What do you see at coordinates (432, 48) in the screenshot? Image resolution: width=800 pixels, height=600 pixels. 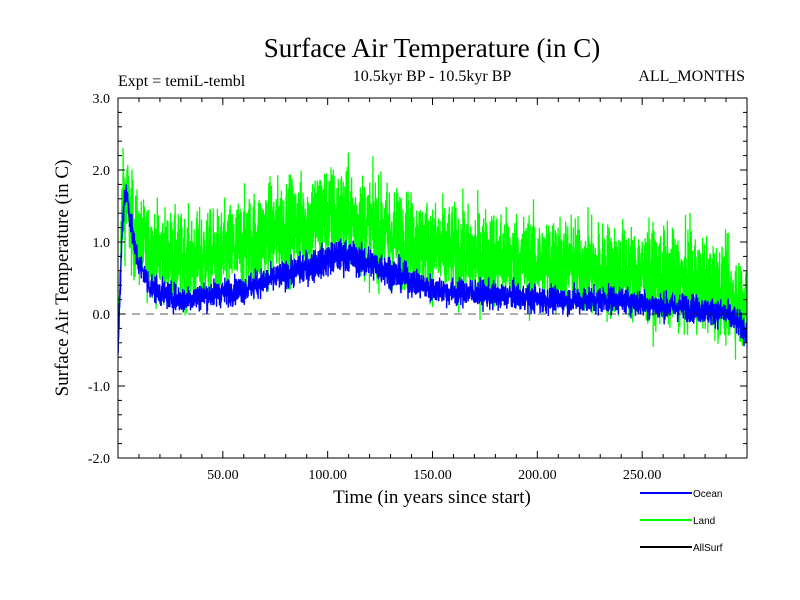 I see `chart-title: Surface Air Temperature (in C)` at bounding box center [432, 48].